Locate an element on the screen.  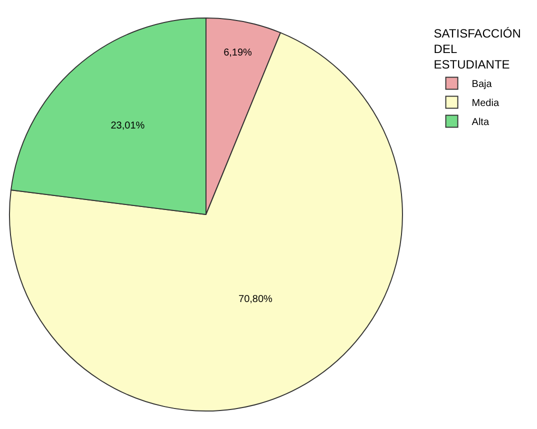
legend-label: Media is located at coordinates (486, 104).